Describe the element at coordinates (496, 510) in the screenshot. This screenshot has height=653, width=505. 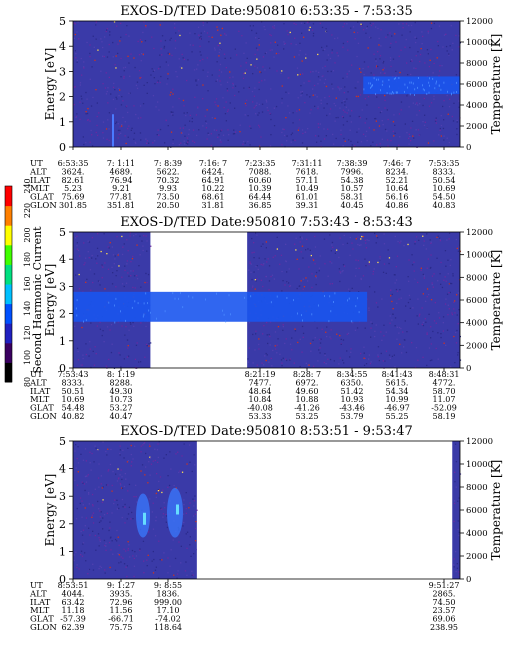
I see `panel-3-y2label: Temperature [K]` at that location.